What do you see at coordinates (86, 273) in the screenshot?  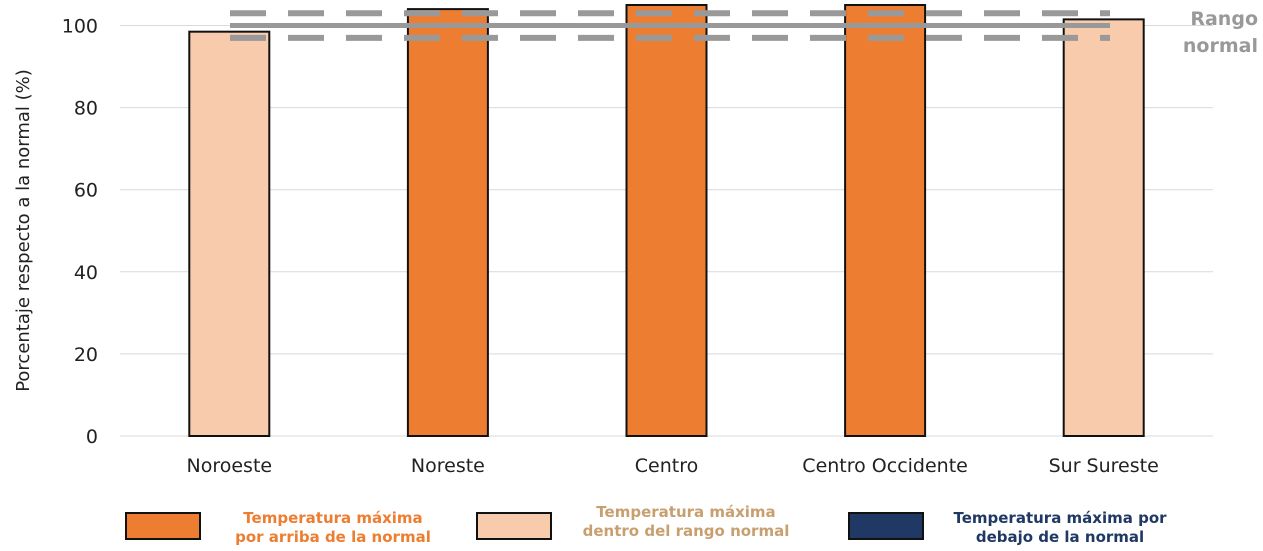 I see `y-tick-label-40: 40` at bounding box center [86, 273].